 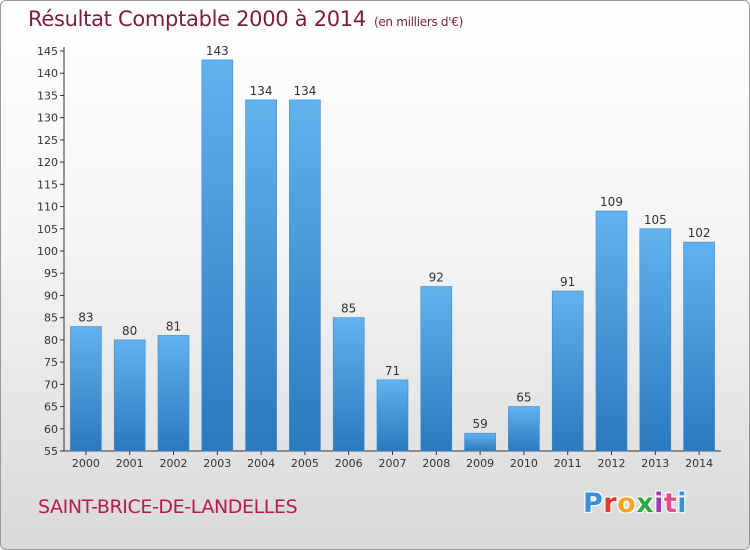 I want to click on data-label-2001: 80, so click(x=129, y=331).